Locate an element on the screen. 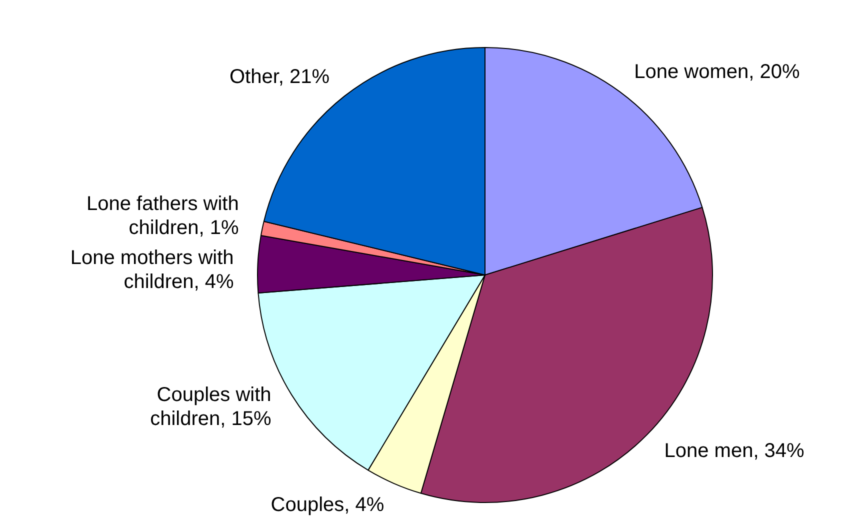  slice-label: Lone men, 34% is located at coordinates (734, 451).